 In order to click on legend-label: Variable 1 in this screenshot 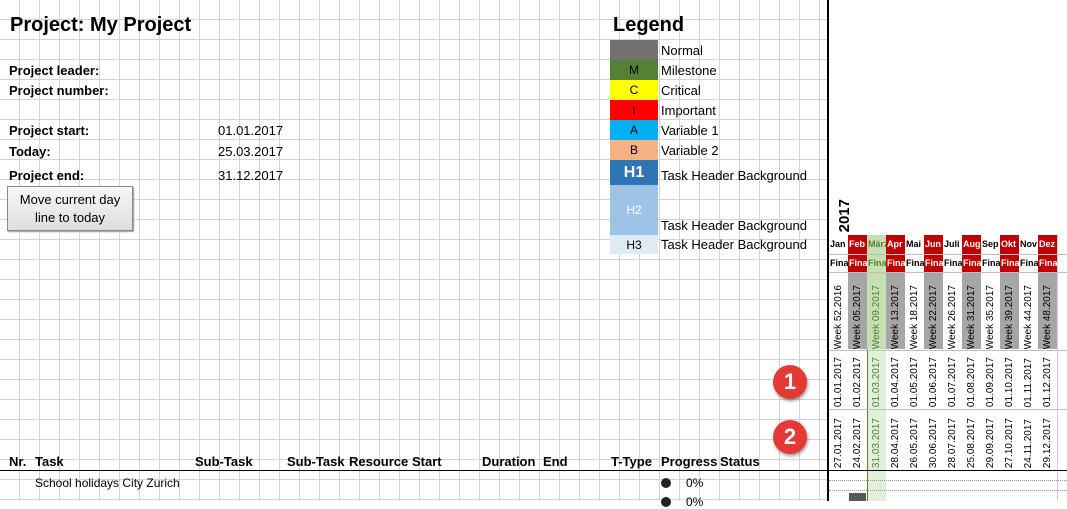, I will do `click(690, 130)`.